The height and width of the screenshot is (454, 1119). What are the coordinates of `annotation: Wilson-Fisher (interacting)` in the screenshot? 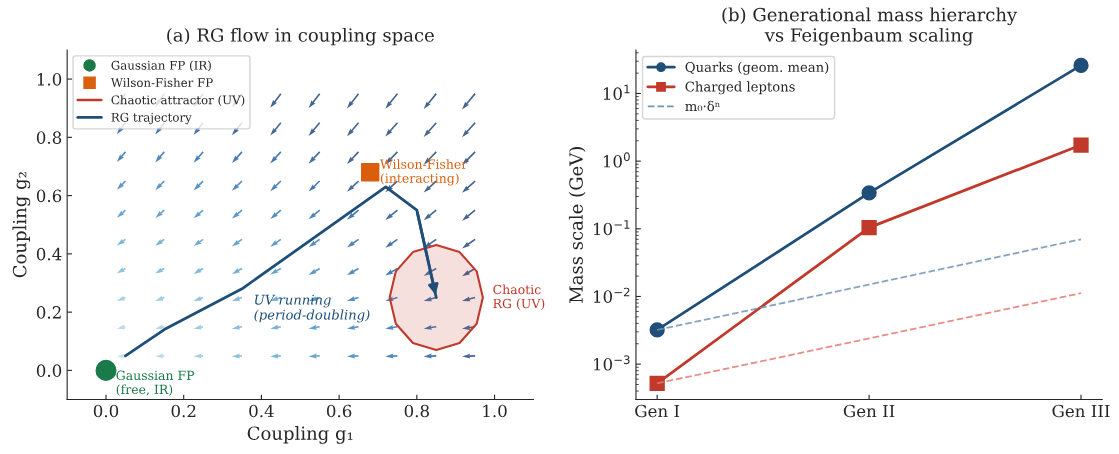 It's located at (423, 172).